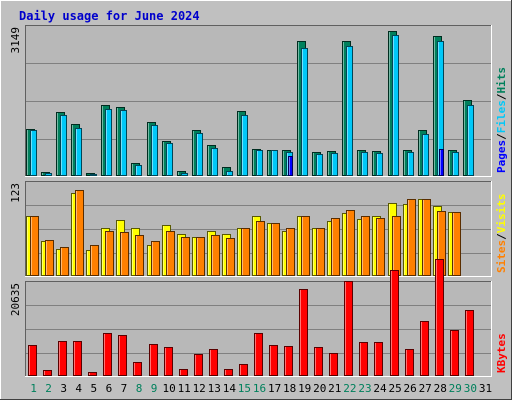  Describe the element at coordinates (78, 388) in the screenshot. I see `x-tick-label-day-4: 4` at that location.